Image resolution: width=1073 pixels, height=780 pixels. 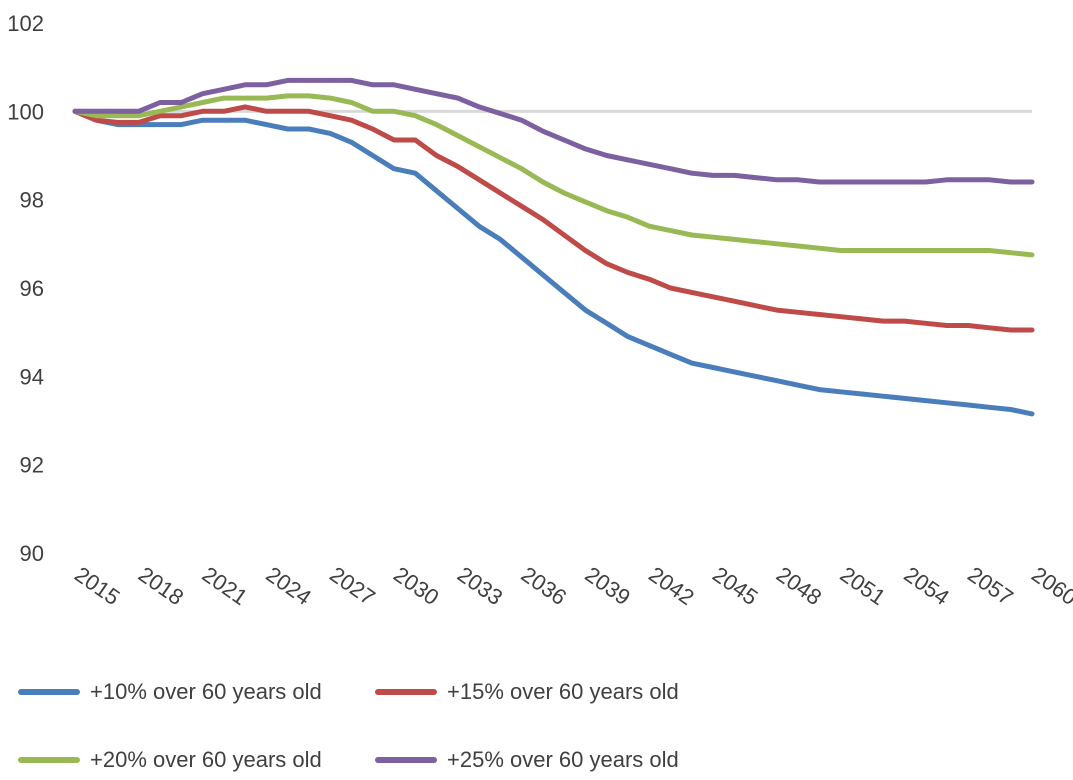 What do you see at coordinates (735, 586) in the screenshot?
I see `x-tick-label: 2045` at bounding box center [735, 586].